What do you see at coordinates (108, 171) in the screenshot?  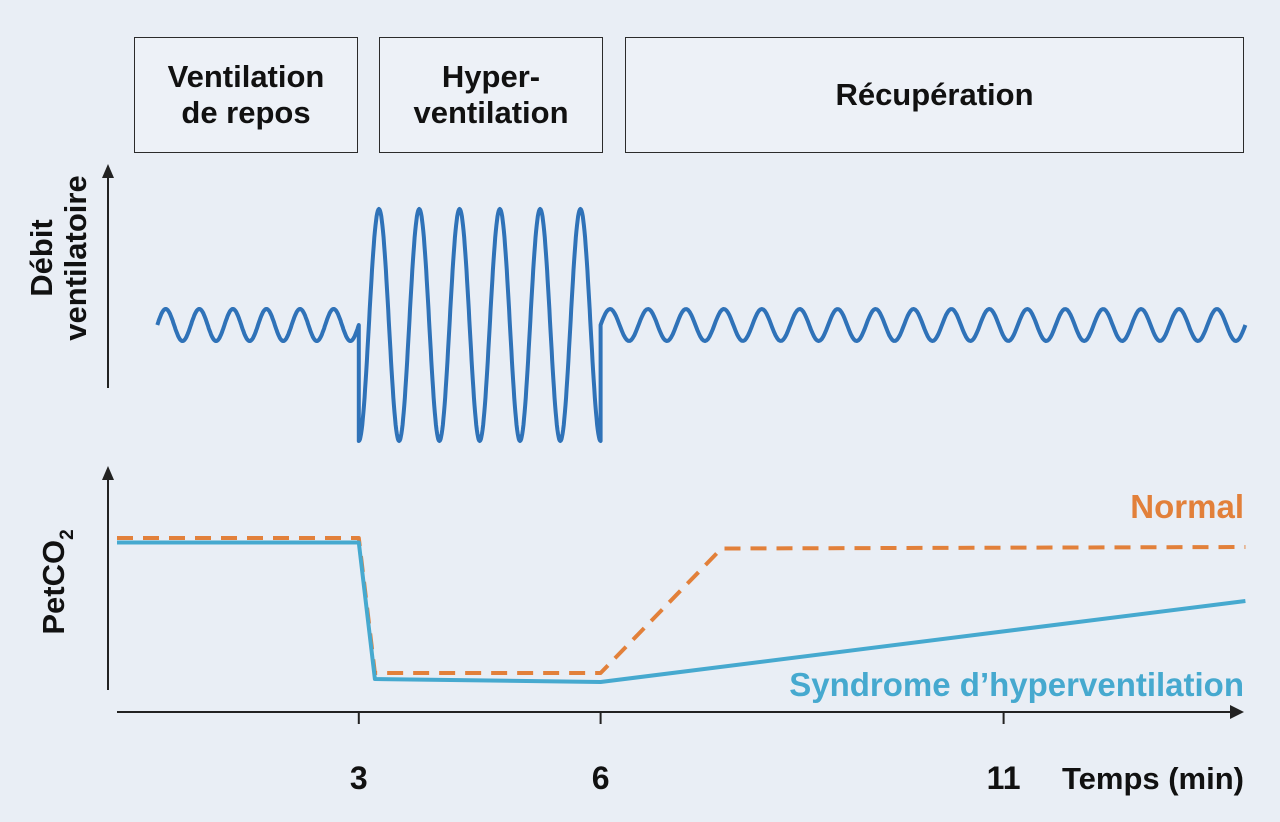 I see `flow-y-arrow-icon` at bounding box center [108, 171].